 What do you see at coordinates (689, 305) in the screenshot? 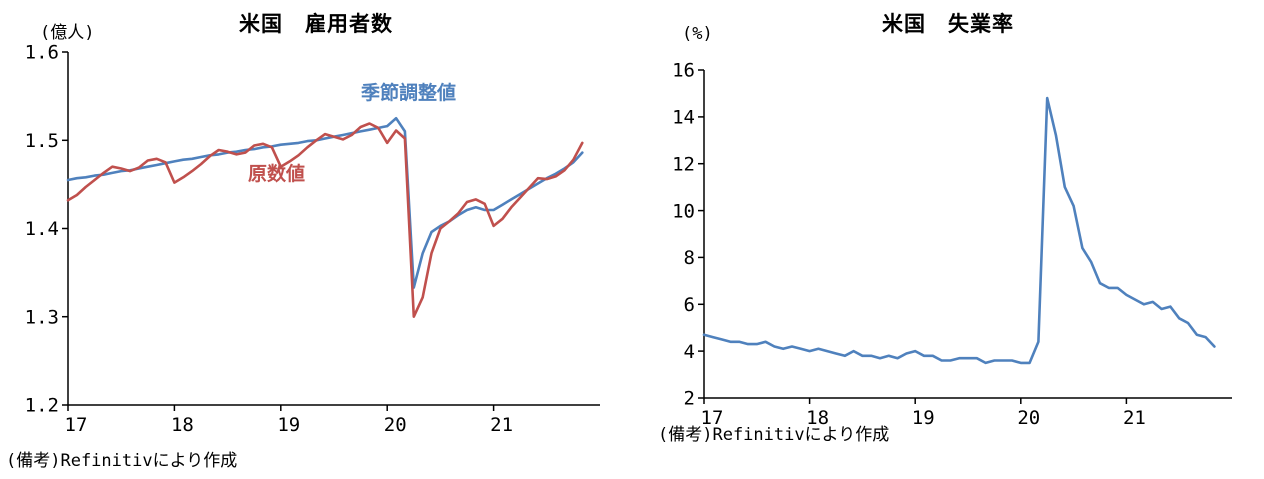
I see `y-tick-label: 6` at bounding box center [689, 305].